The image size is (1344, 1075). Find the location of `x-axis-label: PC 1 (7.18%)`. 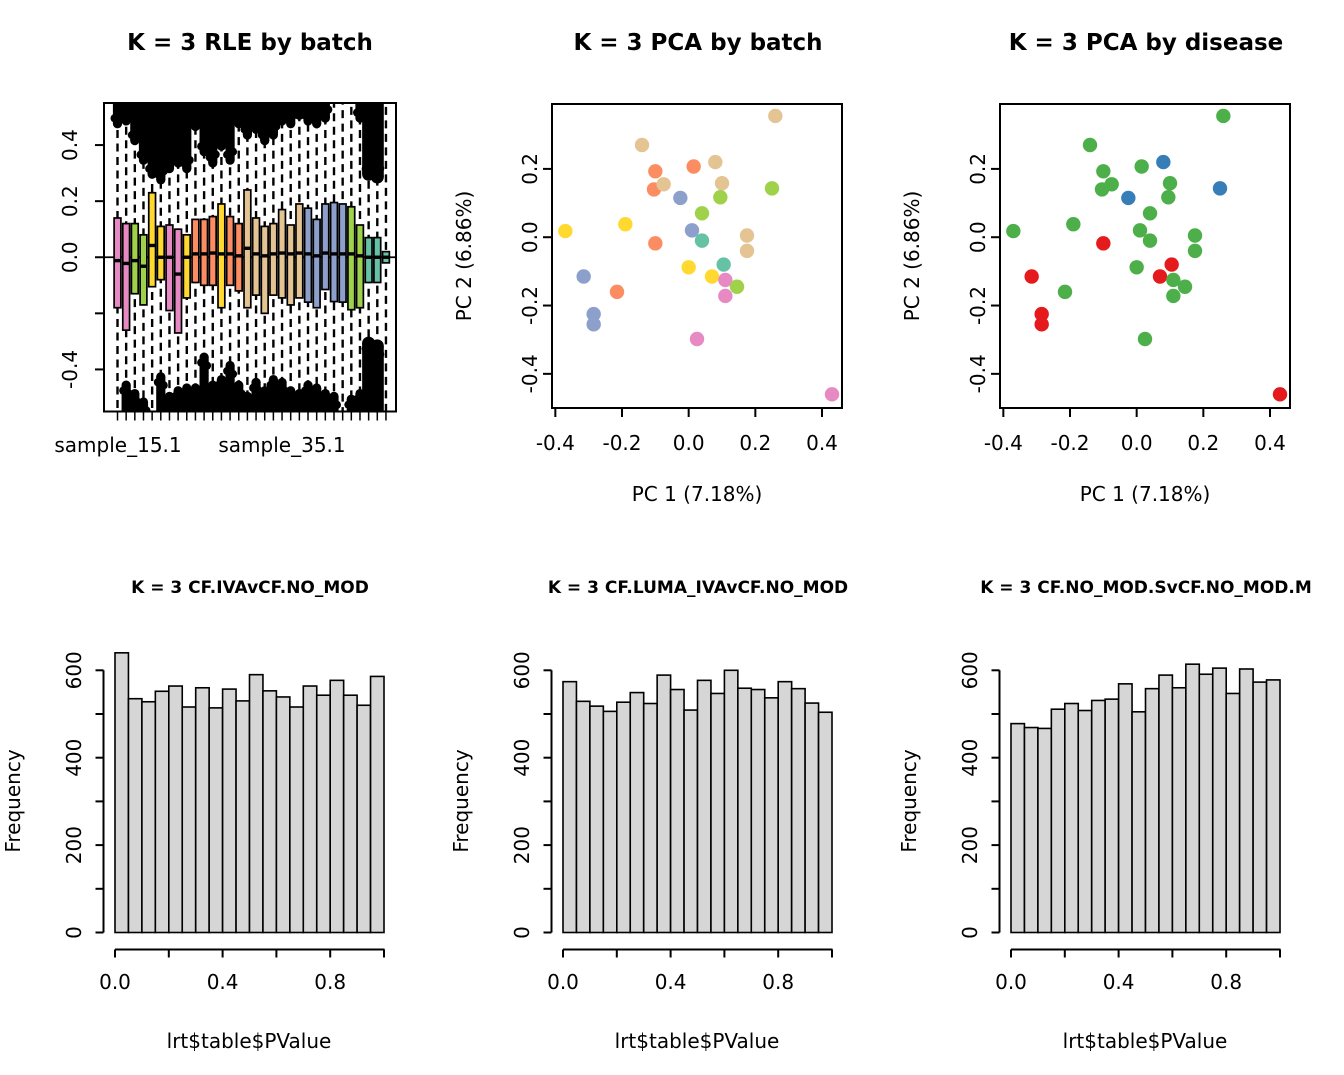

x-axis-label: PC 1 (7.18%) is located at coordinates (697, 494).